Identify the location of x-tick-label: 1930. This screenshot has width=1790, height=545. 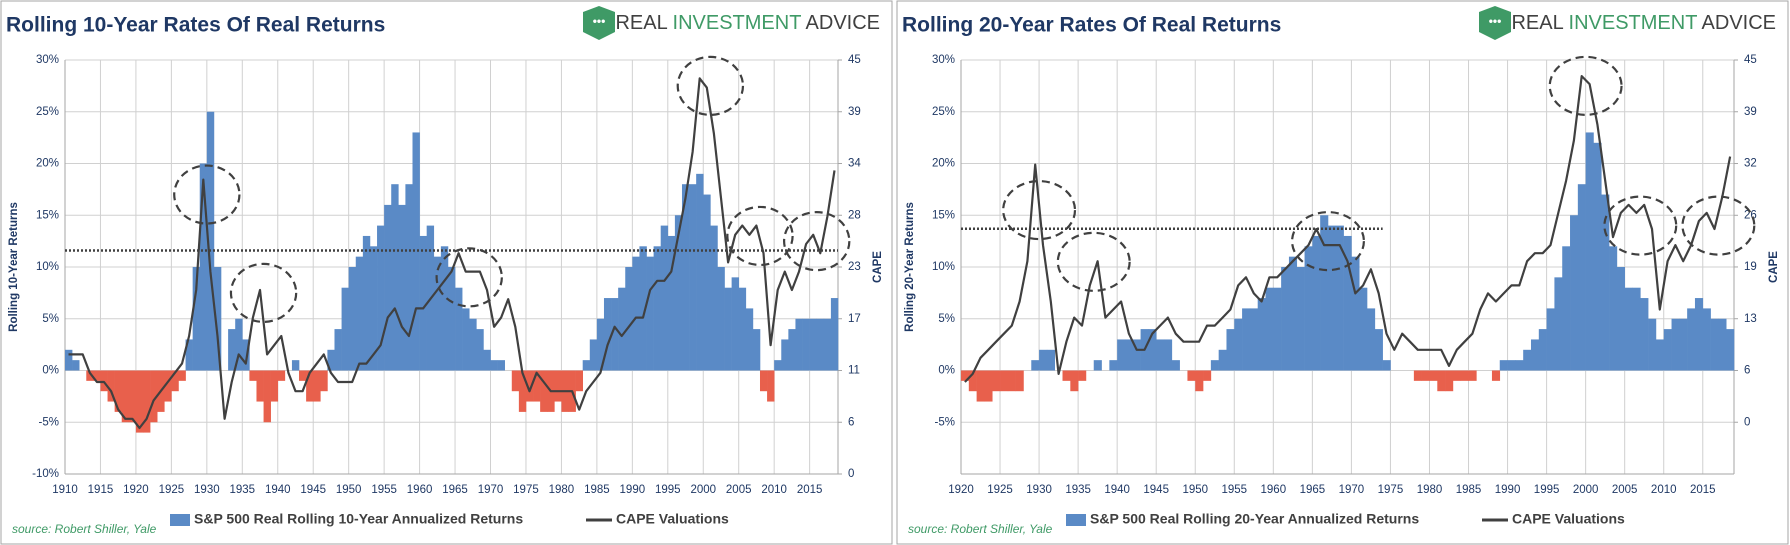
(1039, 490).